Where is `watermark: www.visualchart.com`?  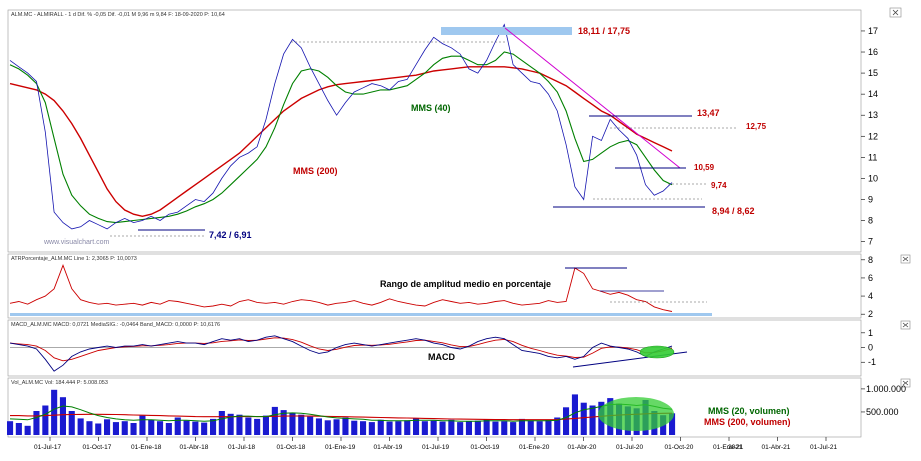 watermark: www.visualchart.com is located at coordinates (76, 242).